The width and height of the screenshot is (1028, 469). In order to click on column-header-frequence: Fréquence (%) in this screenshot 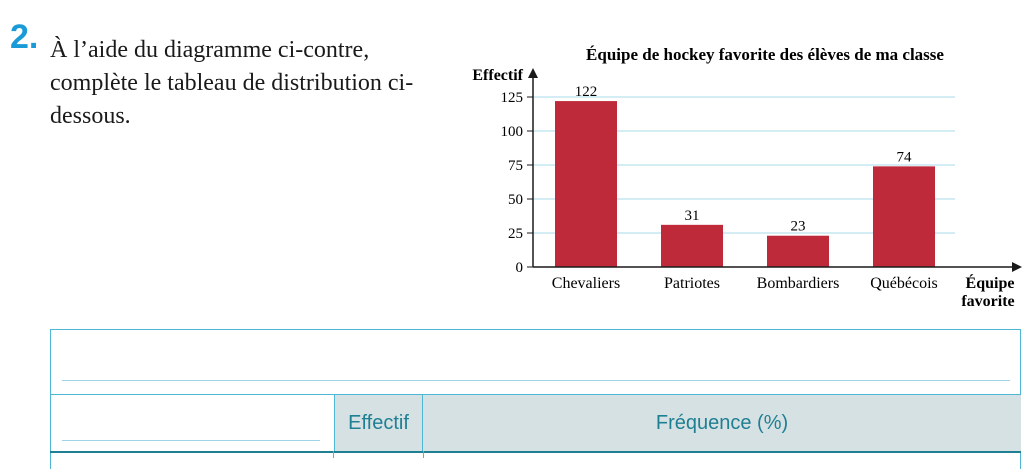, I will do `click(722, 423)`.